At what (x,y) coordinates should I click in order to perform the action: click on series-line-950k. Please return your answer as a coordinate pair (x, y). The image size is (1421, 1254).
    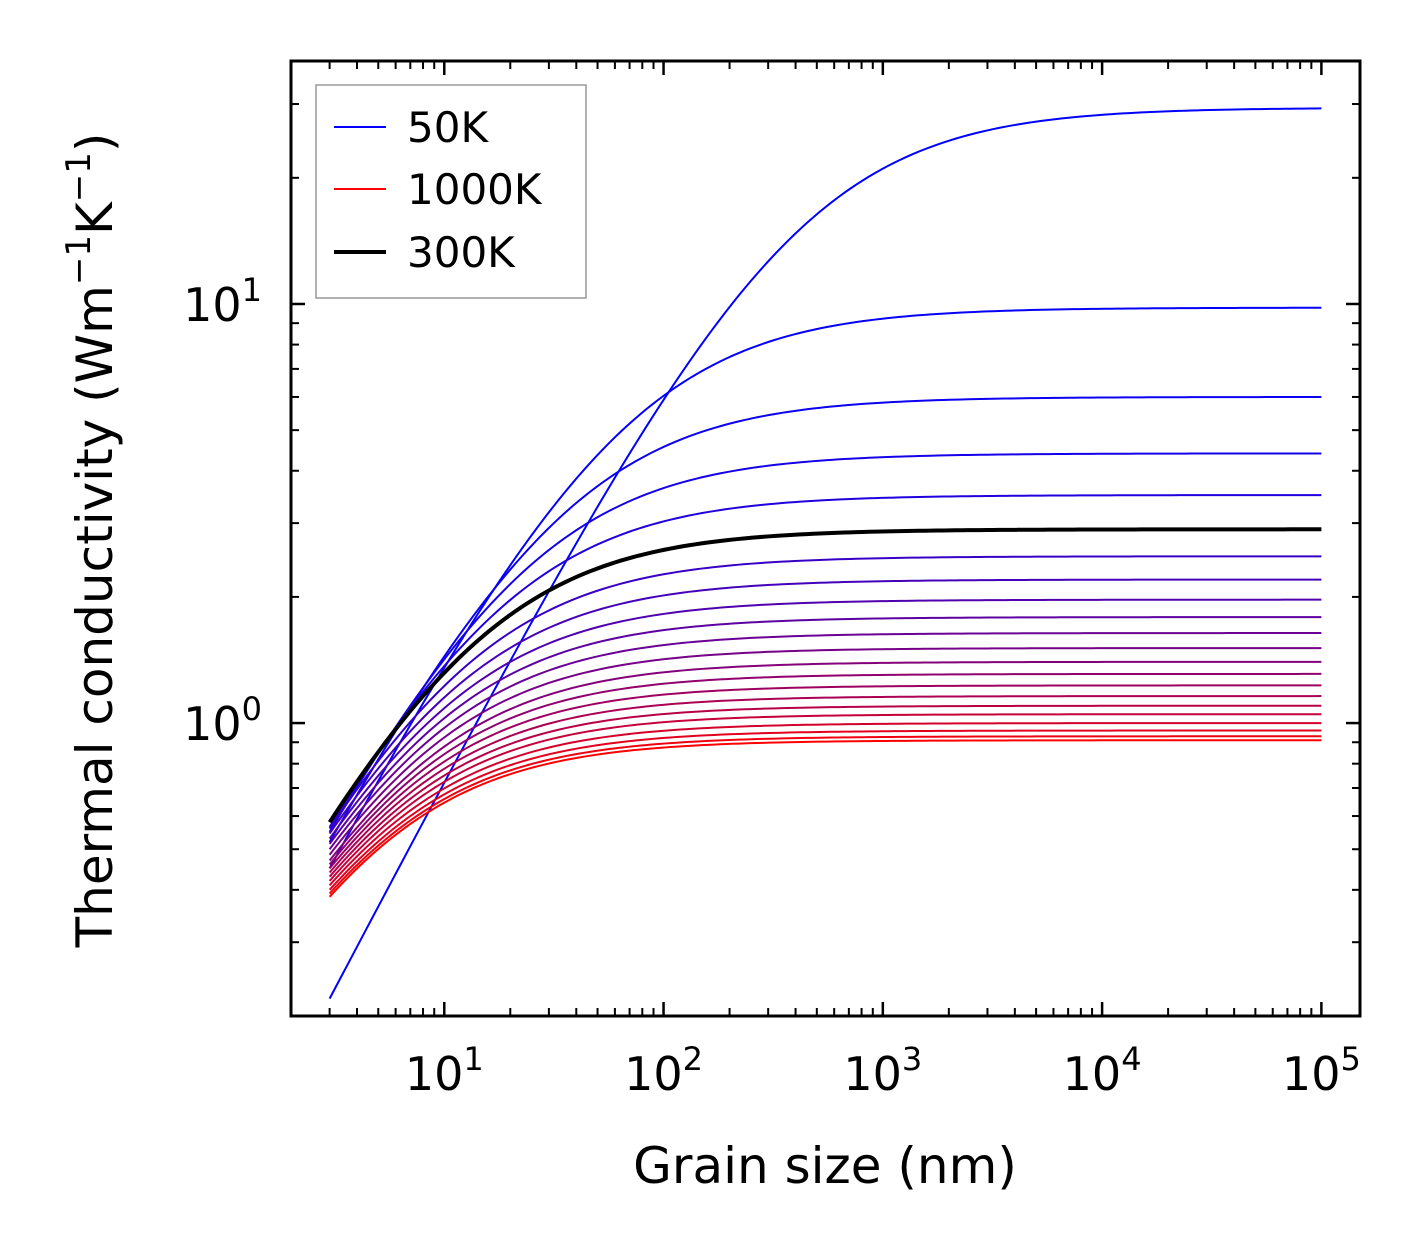
    Looking at the image, I should click on (825, 804).